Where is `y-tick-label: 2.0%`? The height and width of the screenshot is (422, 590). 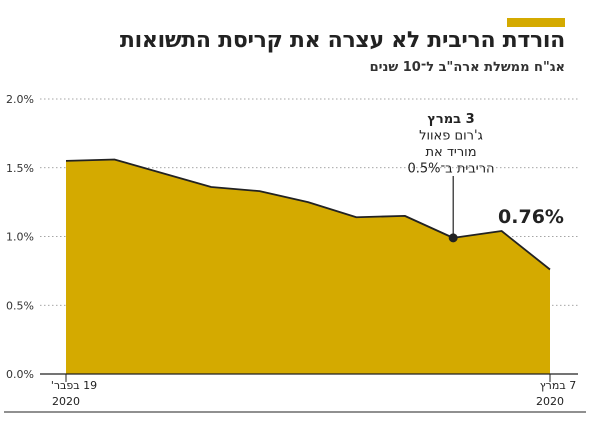
y-tick-label: 2.0% is located at coordinates (20, 99).